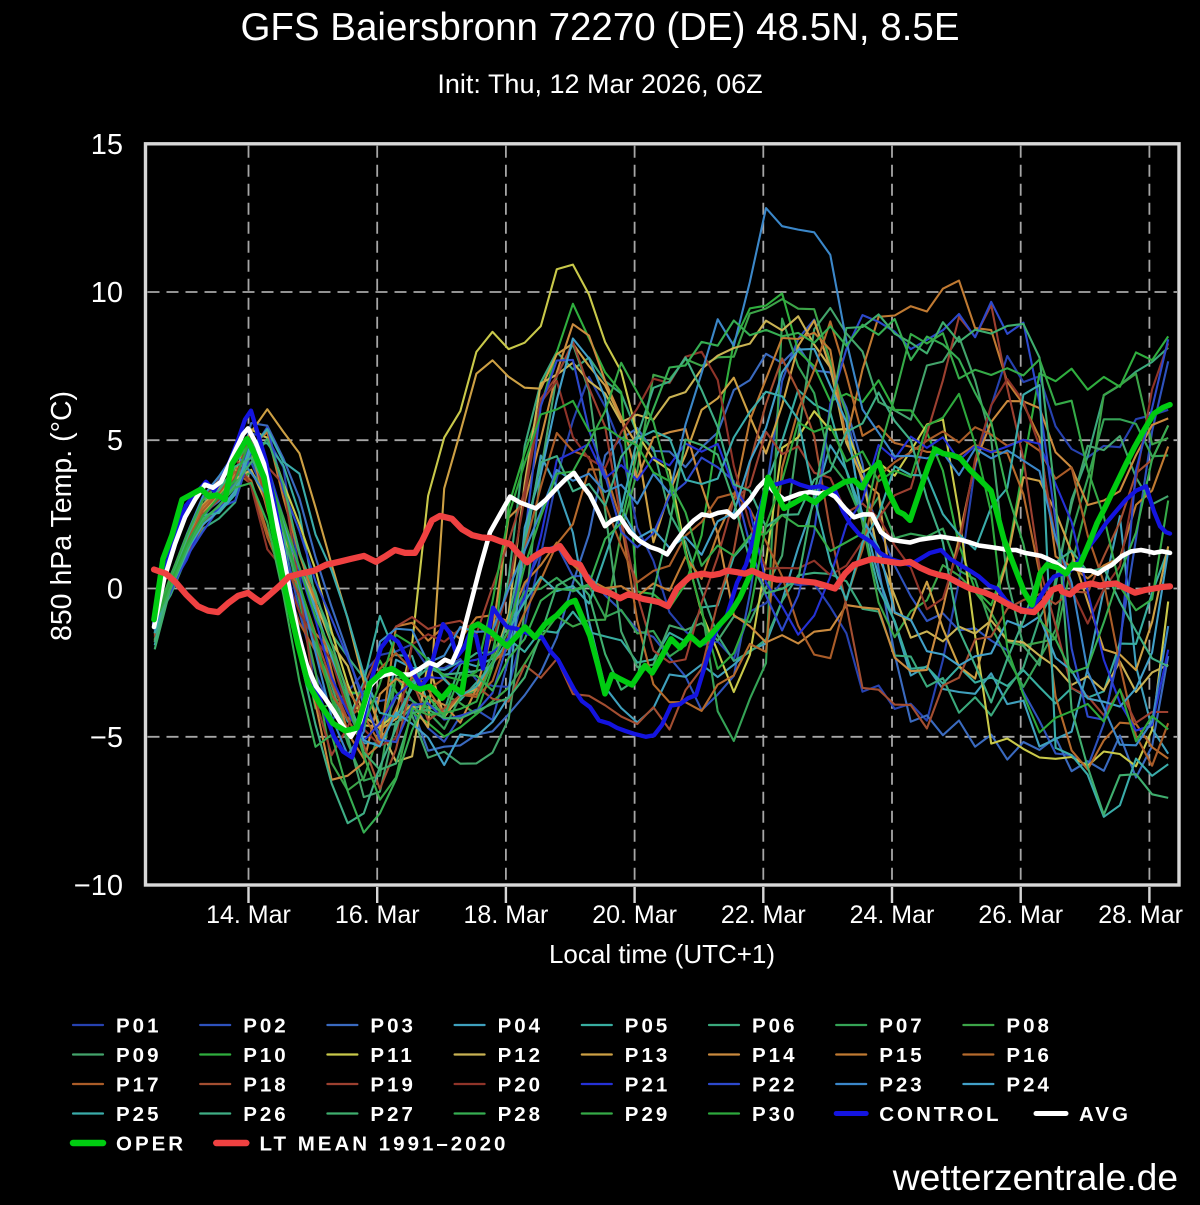  What do you see at coordinates (151, 1144) in the screenshot?
I see `svg-text: OPER` at bounding box center [151, 1144].